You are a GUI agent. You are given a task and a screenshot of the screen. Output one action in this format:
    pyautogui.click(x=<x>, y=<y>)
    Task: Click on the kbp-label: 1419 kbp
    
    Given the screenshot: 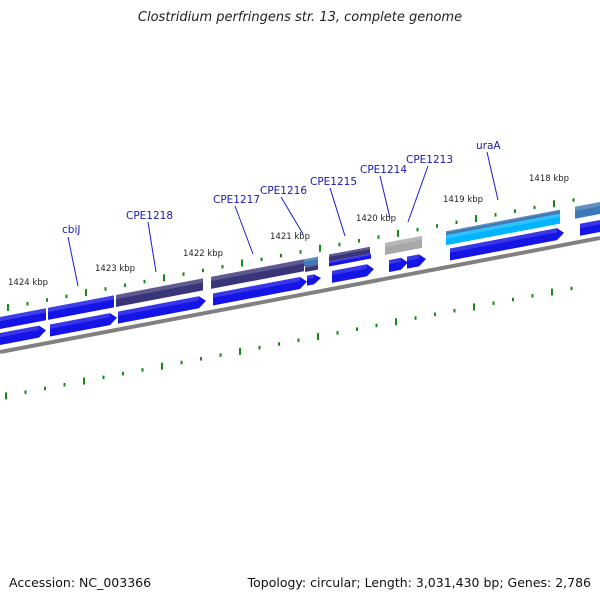 What is the action you would take?
    pyautogui.click(x=463, y=200)
    